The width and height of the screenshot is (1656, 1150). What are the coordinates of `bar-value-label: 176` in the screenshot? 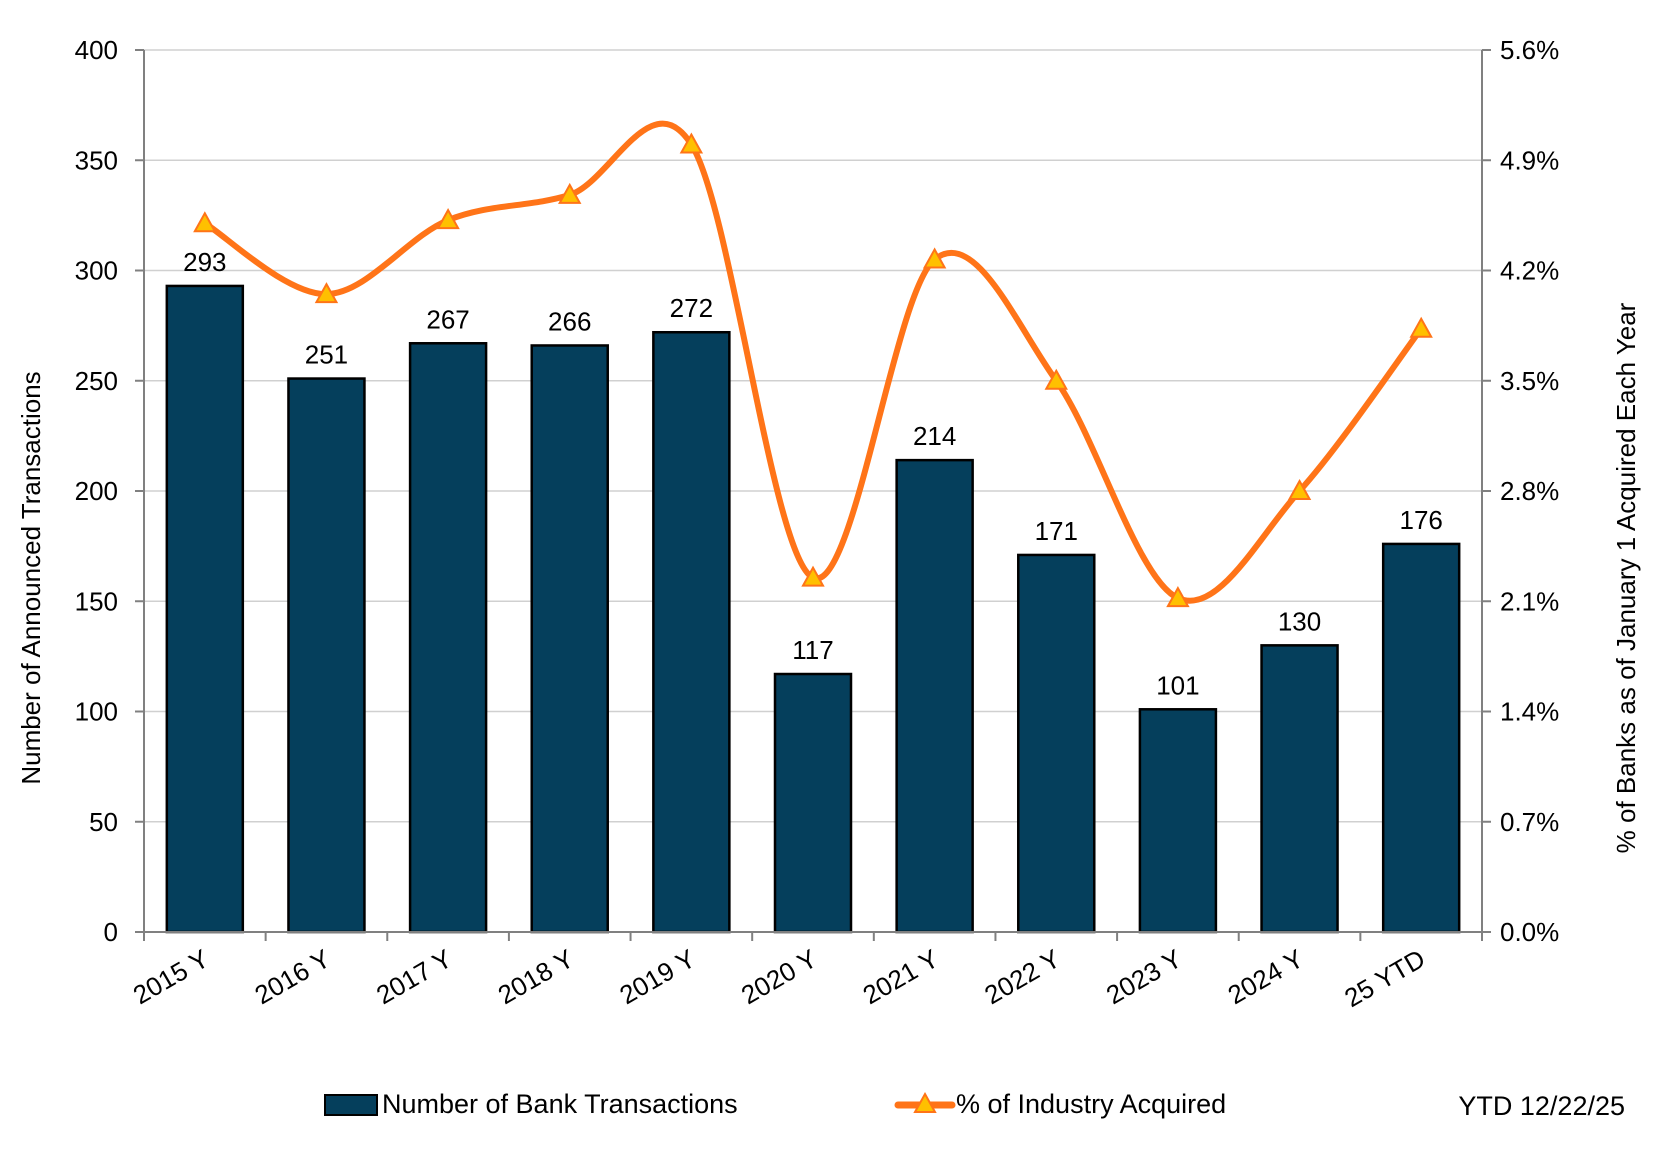 It's located at (1420, 520).